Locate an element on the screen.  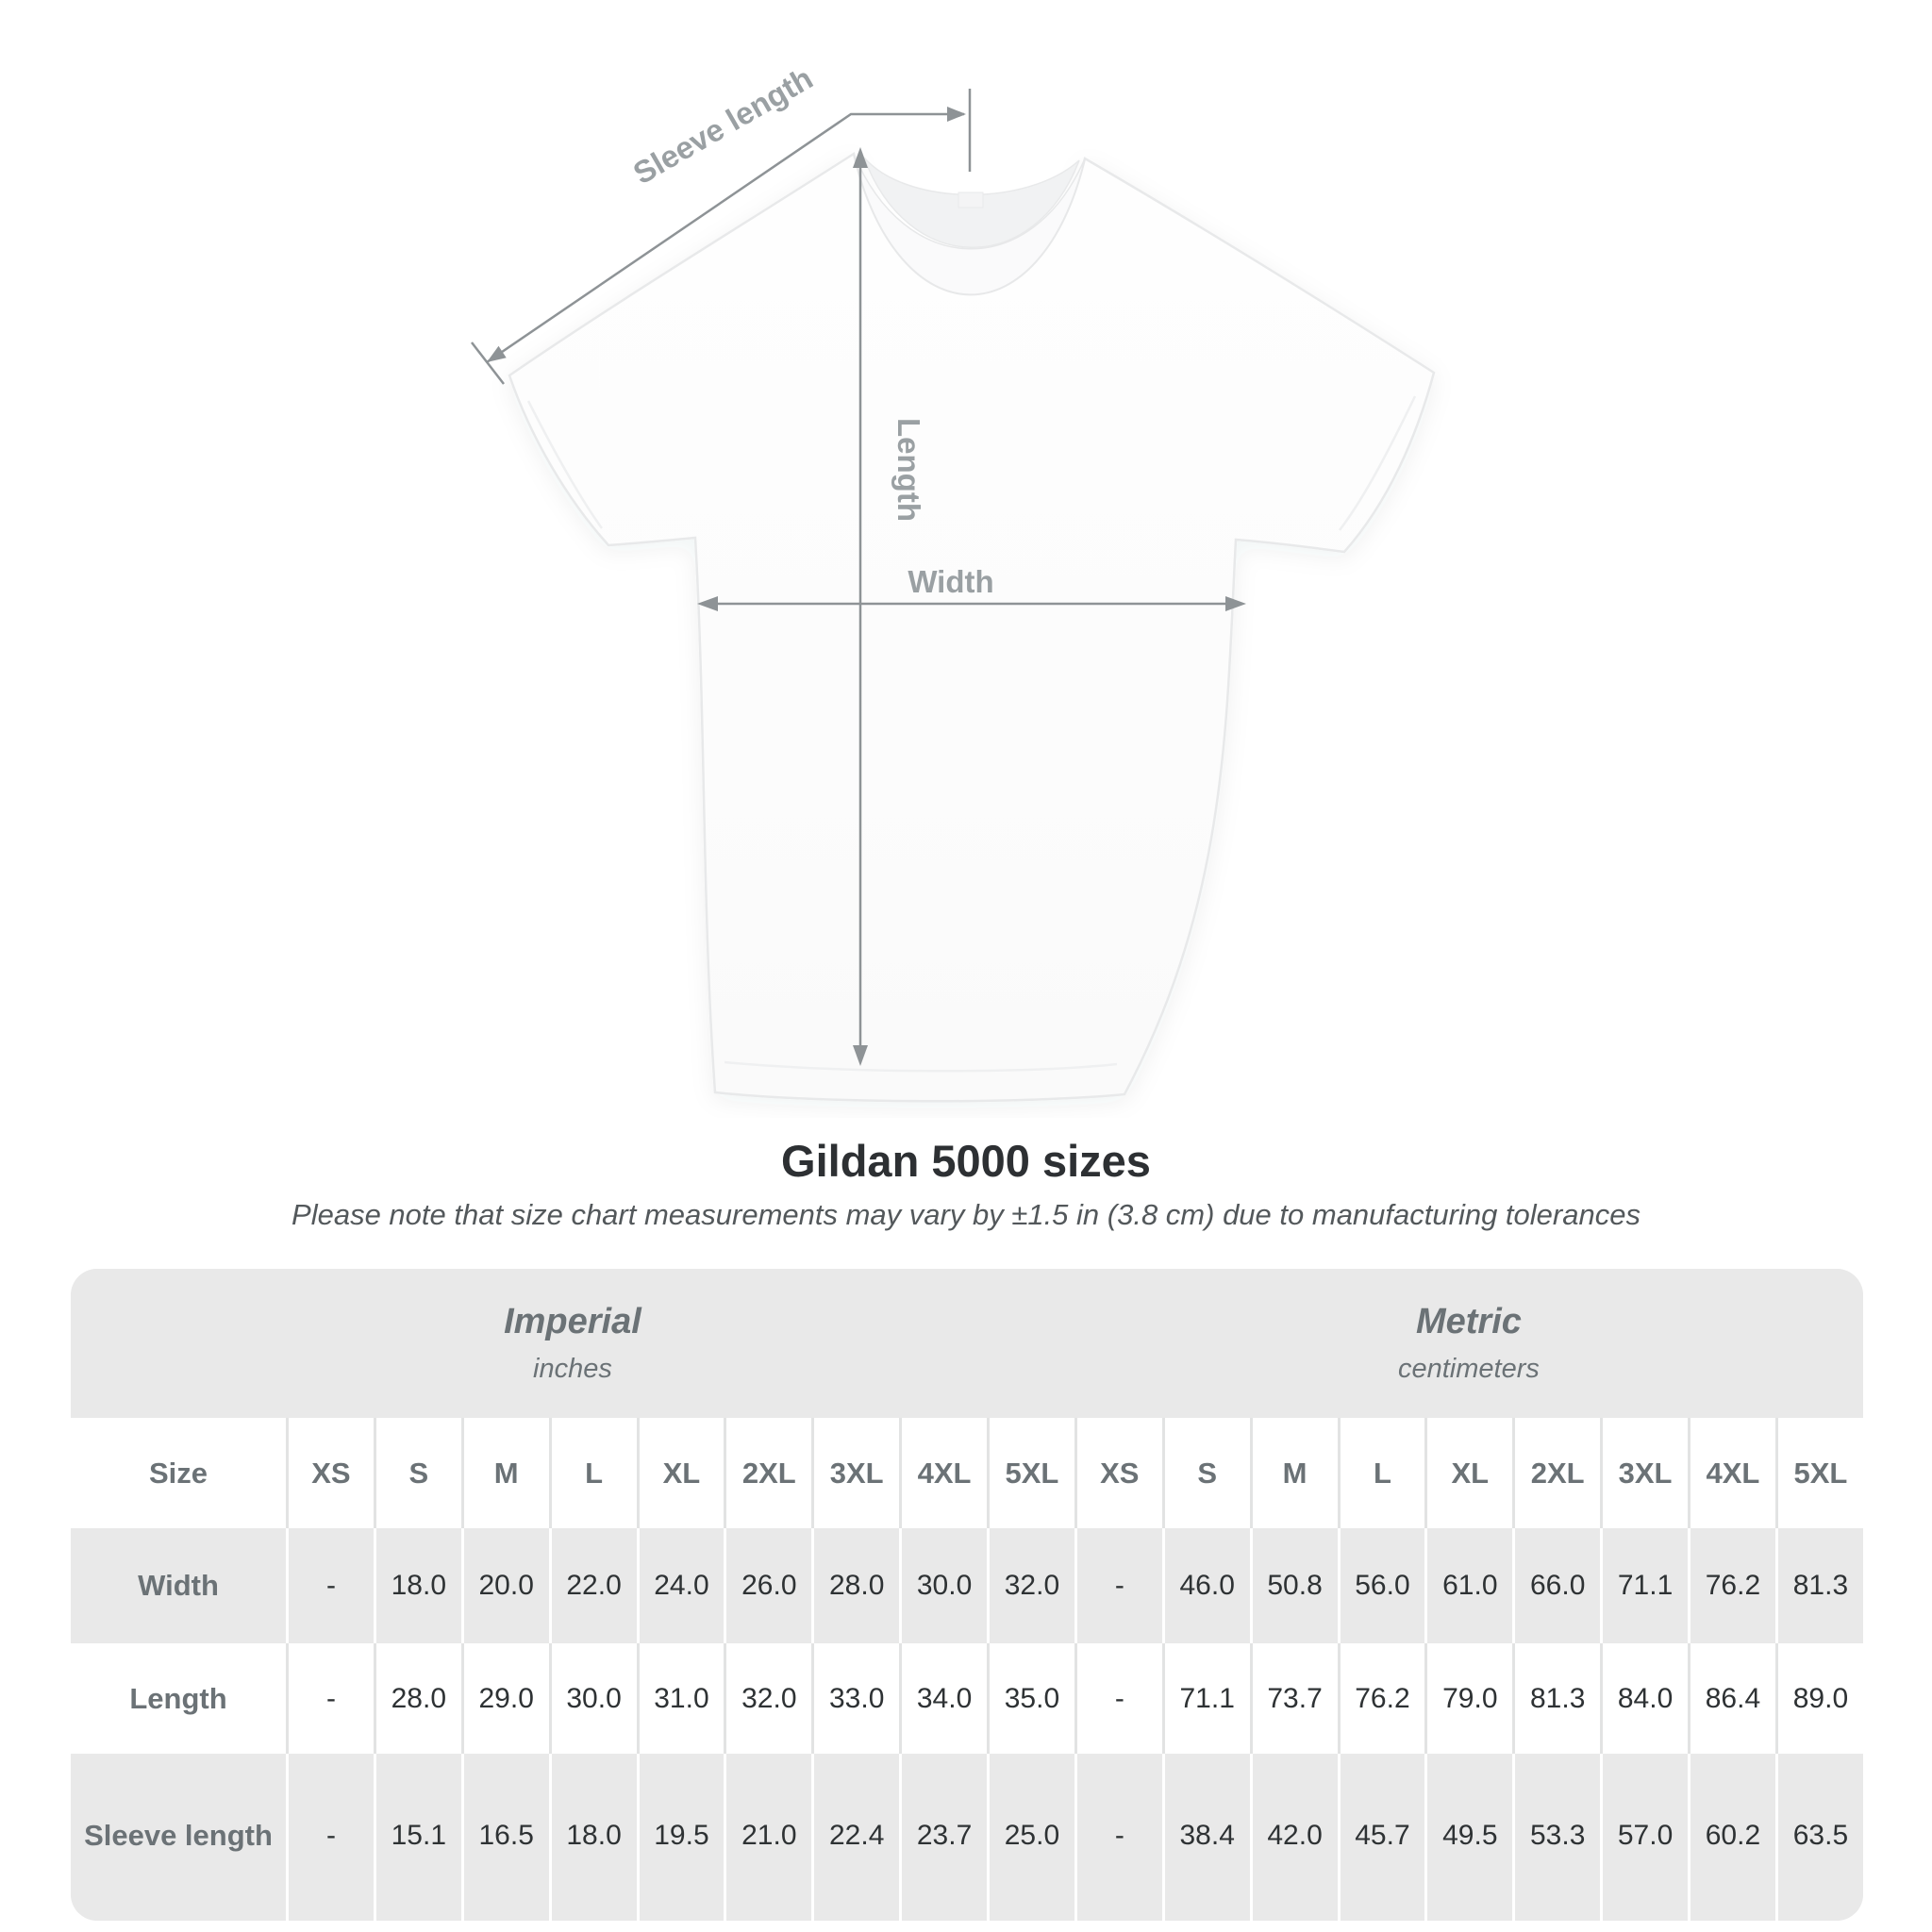
size-header-imperial-xl: XL is located at coordinates (680, 1473).